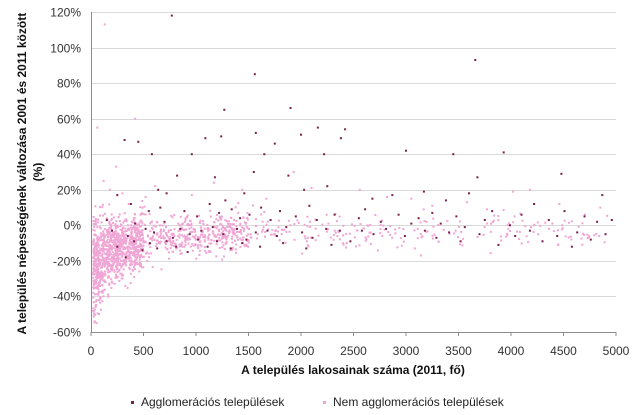  Describe the element at coordinates (65, 49) in the screenshot. I see `y-tick-label: 100%` at that location.